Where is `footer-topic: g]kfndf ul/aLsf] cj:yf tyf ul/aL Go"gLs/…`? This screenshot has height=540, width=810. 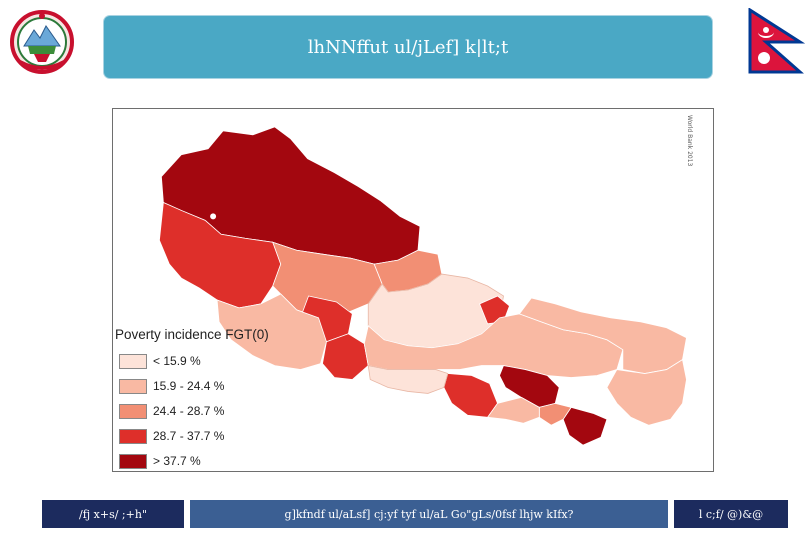 footer-topic: g]kfndf ul/aLsf] cj:yf tyf ul/aL Go"gLs/… is located at coordinates (429, 514).